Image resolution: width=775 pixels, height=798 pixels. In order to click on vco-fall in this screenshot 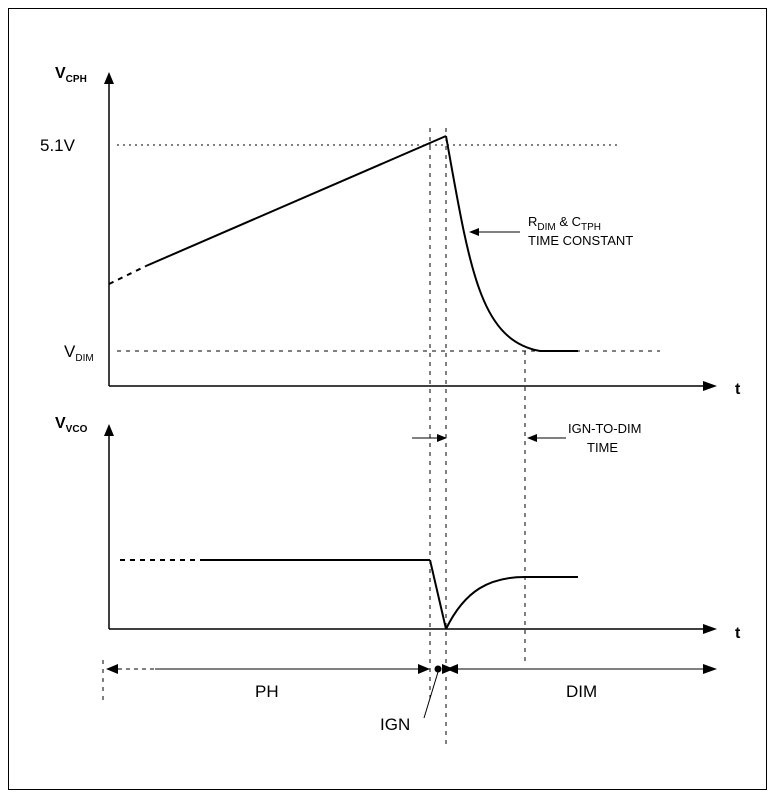, I will do `click(438, 594)`.